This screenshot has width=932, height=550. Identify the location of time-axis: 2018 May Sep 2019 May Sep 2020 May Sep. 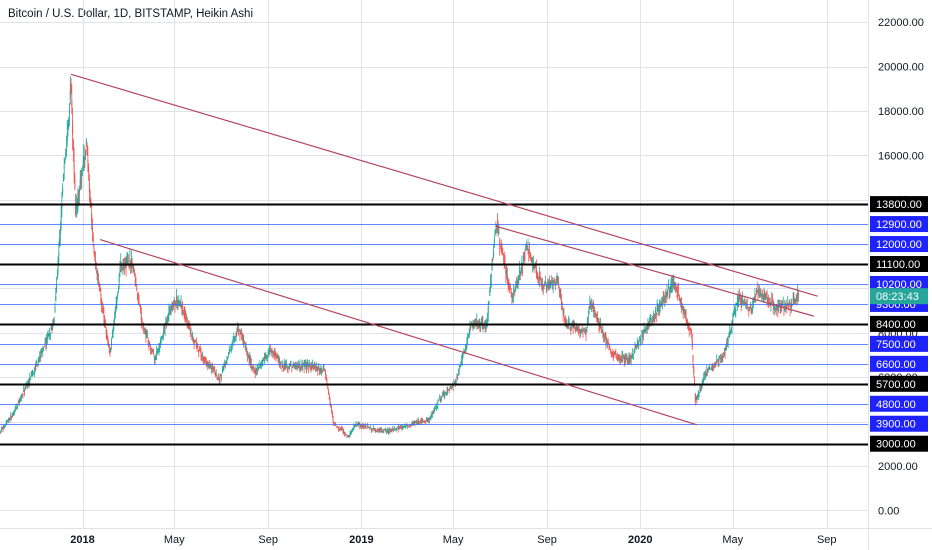
(453, 540).